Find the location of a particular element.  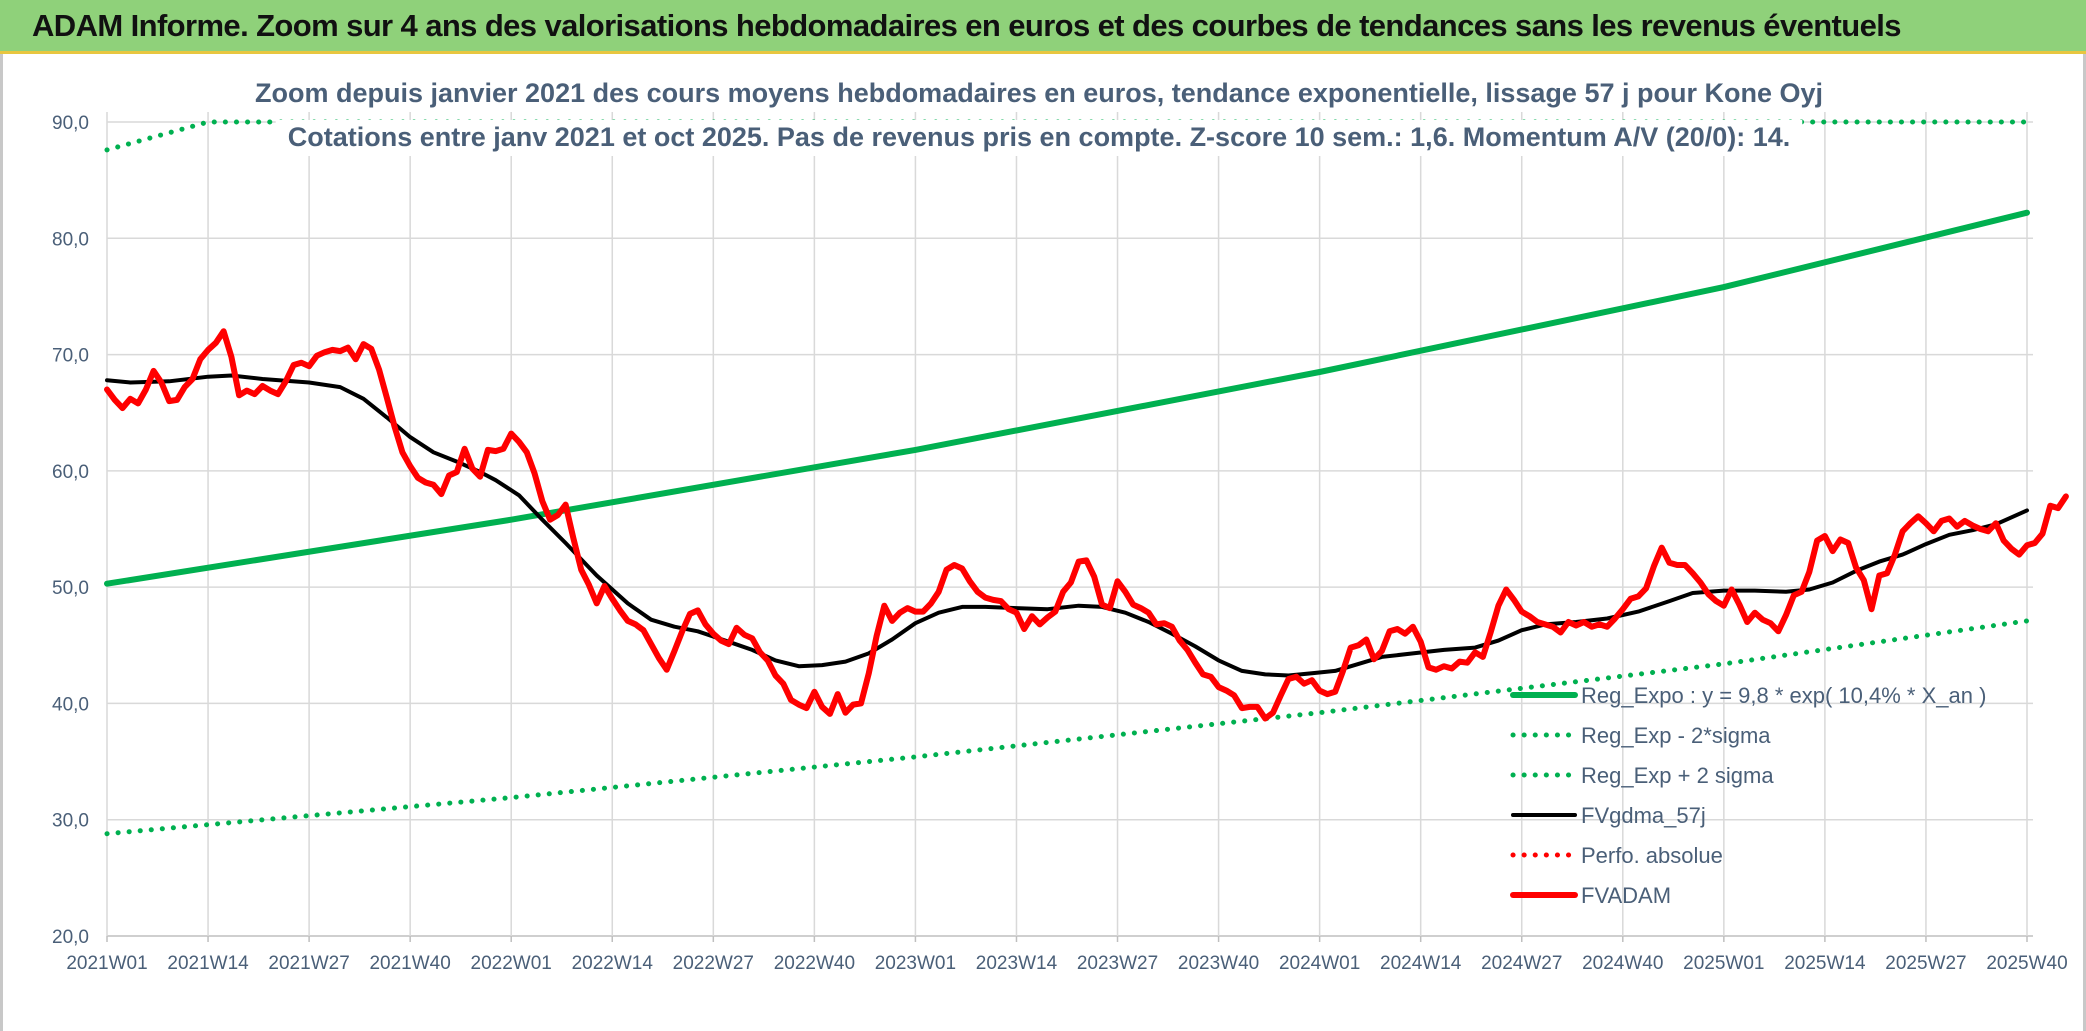

x-tick-label: 2021W01 is located at coordinates (106, 963).